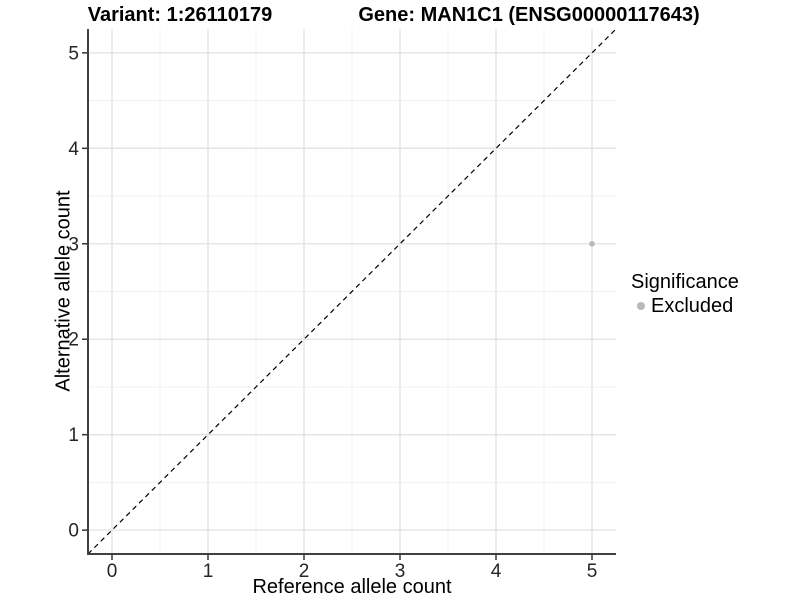 The width and height of the screenshot is (800, 600). I want to click on y-tick-label: 0, so click(73, 531).